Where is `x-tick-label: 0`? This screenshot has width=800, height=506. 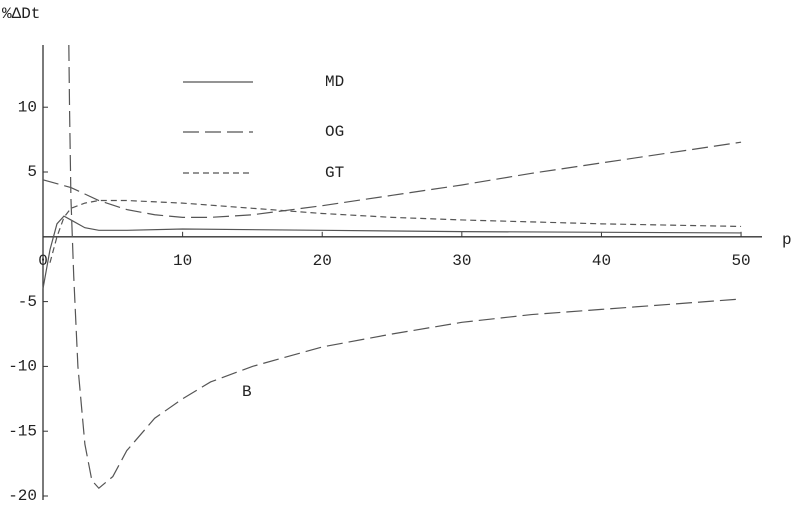
x-tick-label: 0 is located at coordinates (43, 261).